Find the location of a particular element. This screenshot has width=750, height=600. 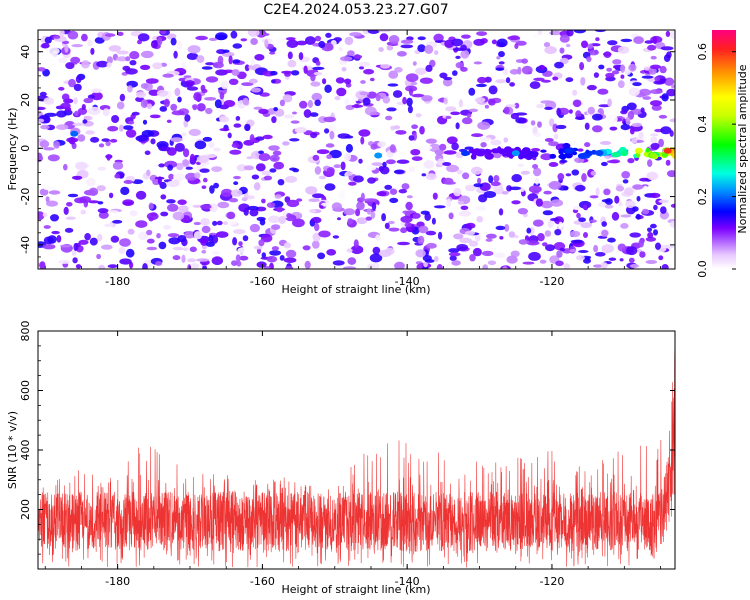

snr-x-axis-label: Height of straight line (km) is located at coordinates (355, 589).